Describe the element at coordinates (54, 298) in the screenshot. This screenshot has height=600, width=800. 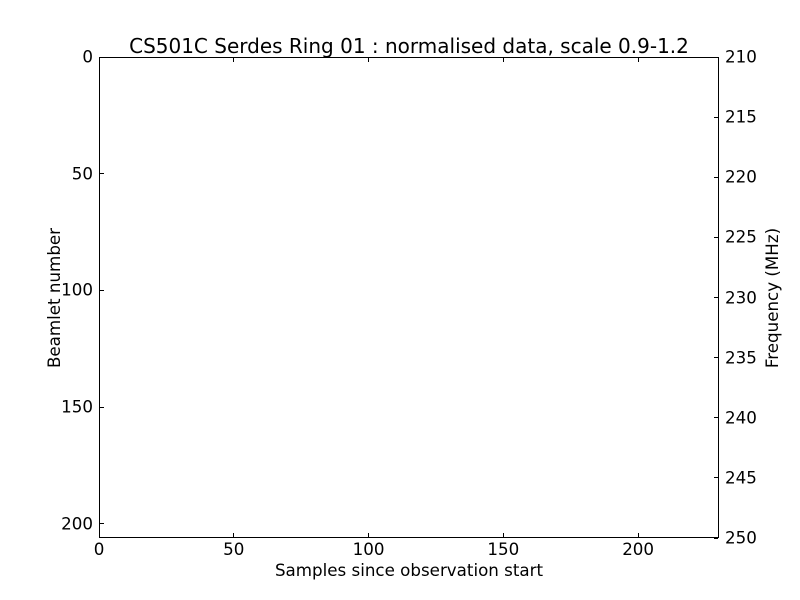
I see `y-axis-label-left: Beamlet number` at that location.